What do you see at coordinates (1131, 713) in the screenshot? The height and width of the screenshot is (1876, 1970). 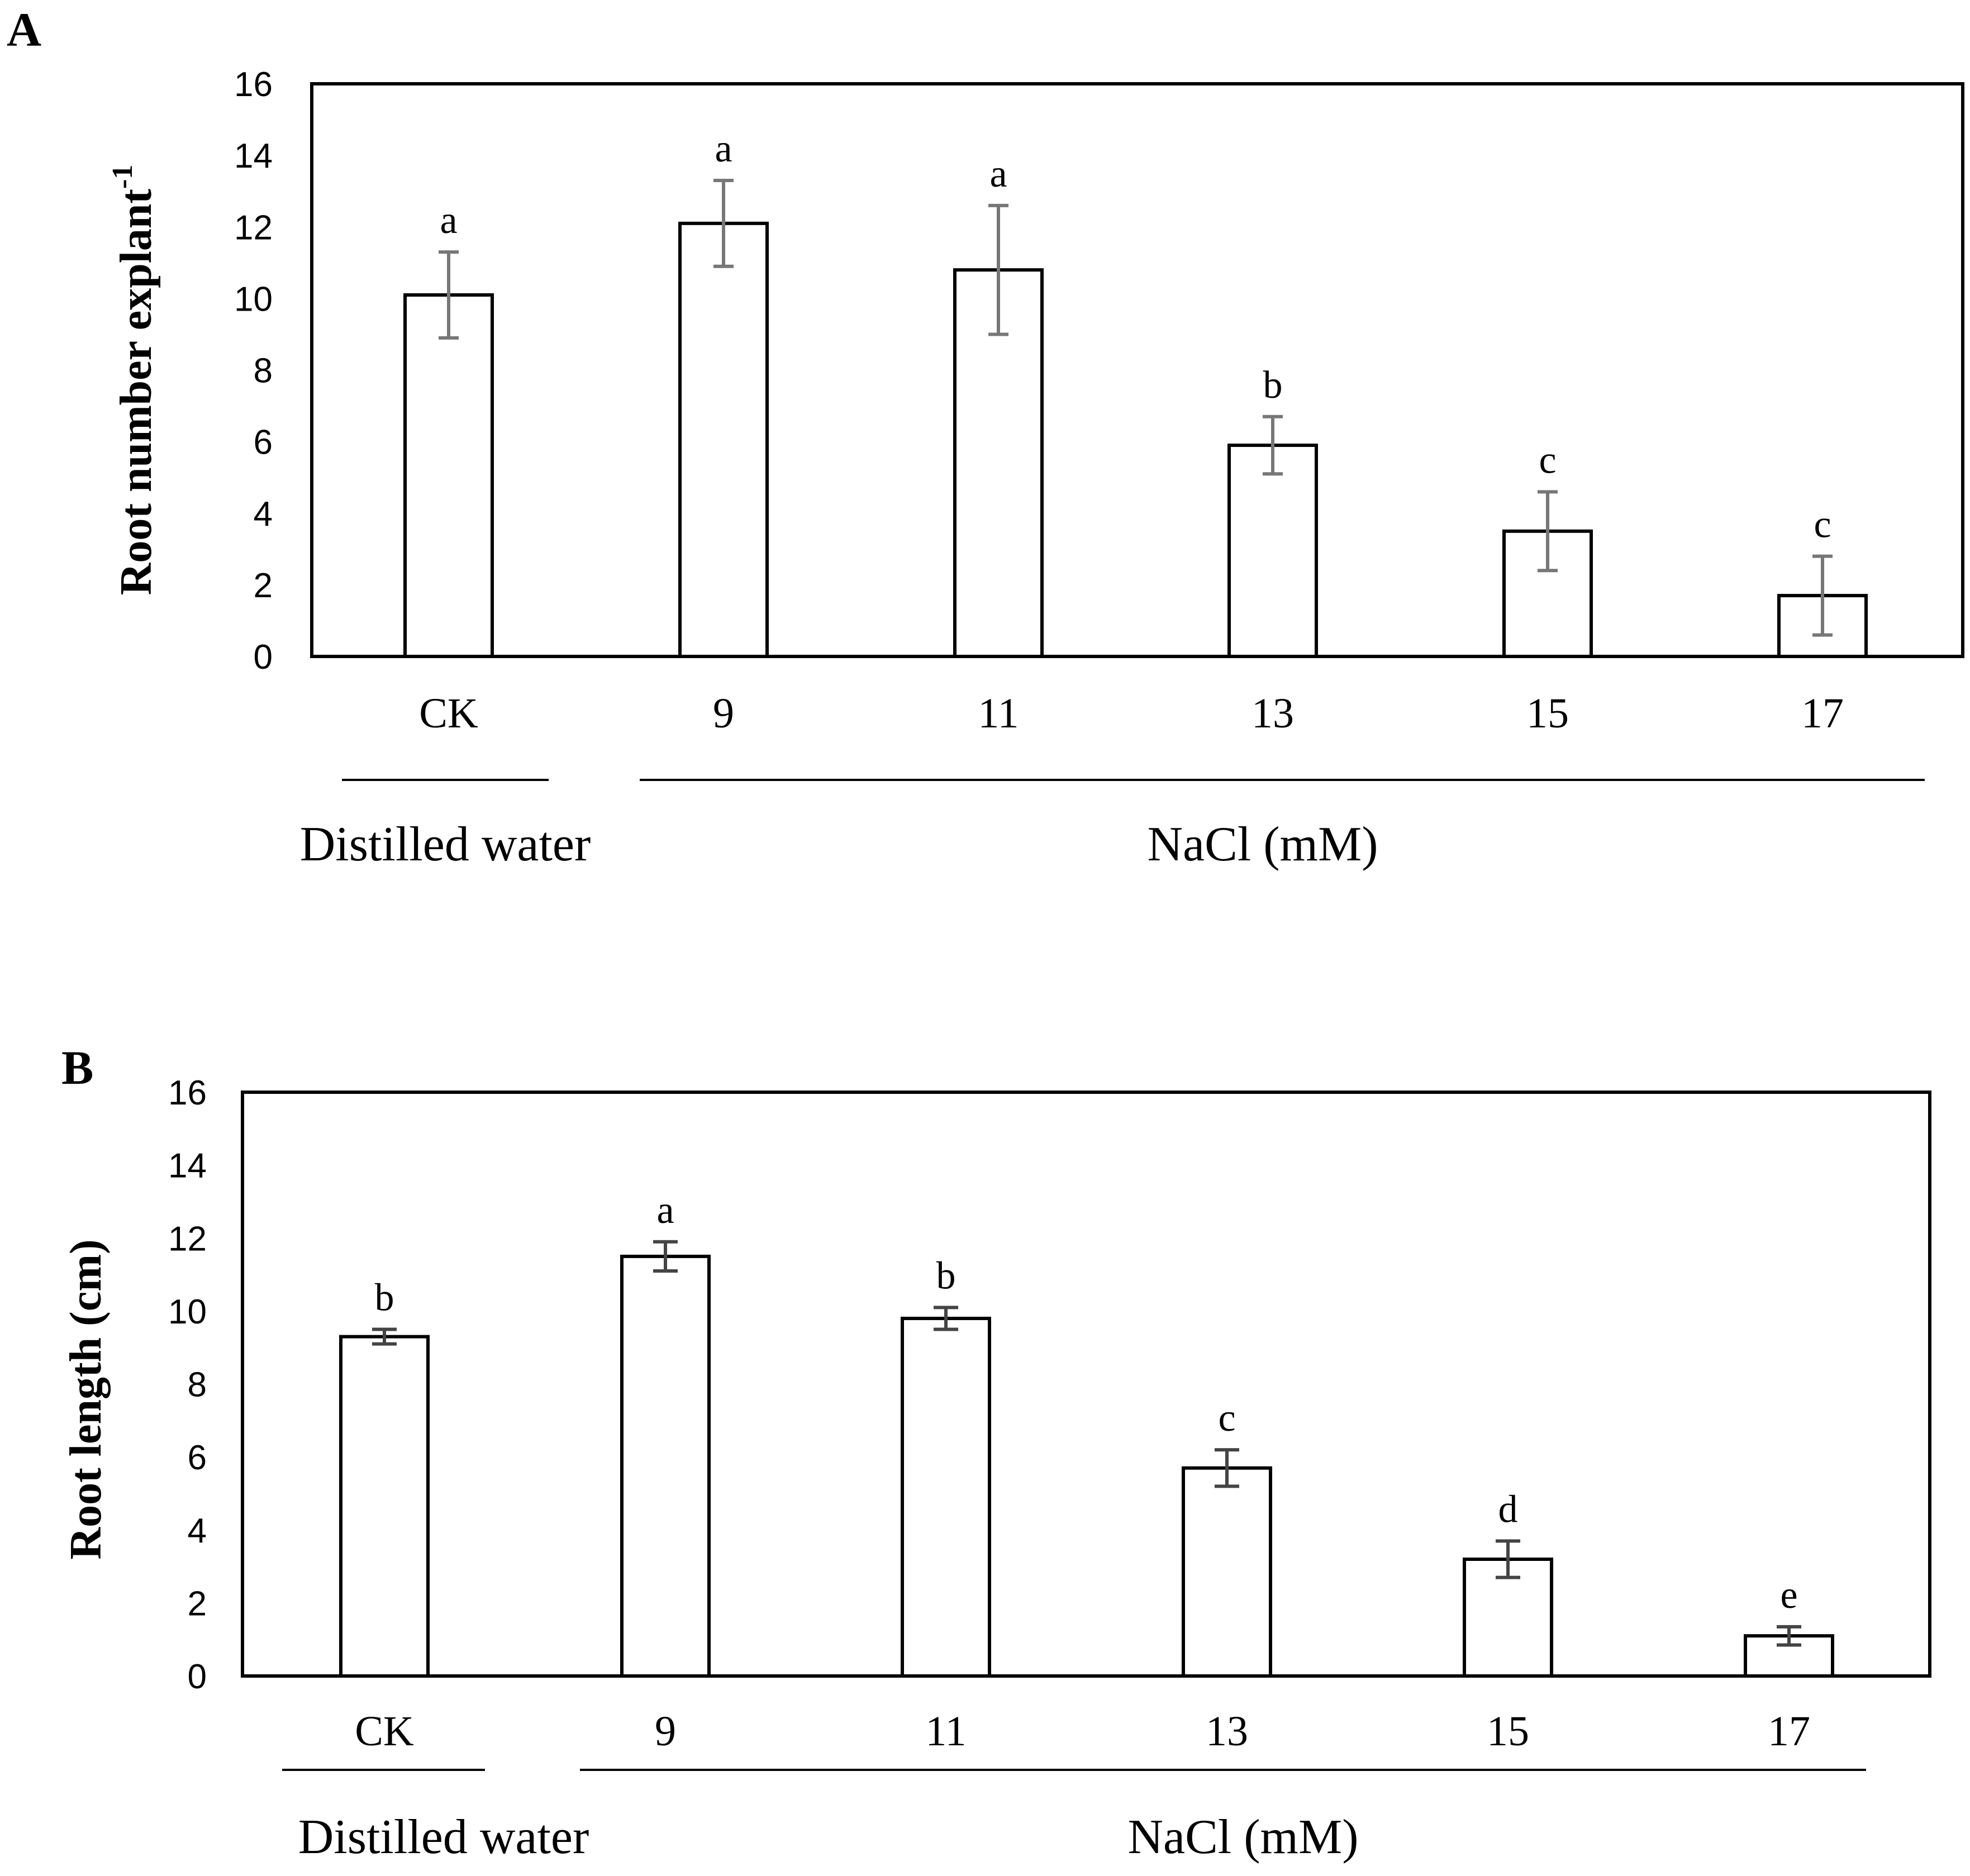 I see `panel-a-x-ticks: CK 9 11 13 15 17` at bounding box center [1131, 713].